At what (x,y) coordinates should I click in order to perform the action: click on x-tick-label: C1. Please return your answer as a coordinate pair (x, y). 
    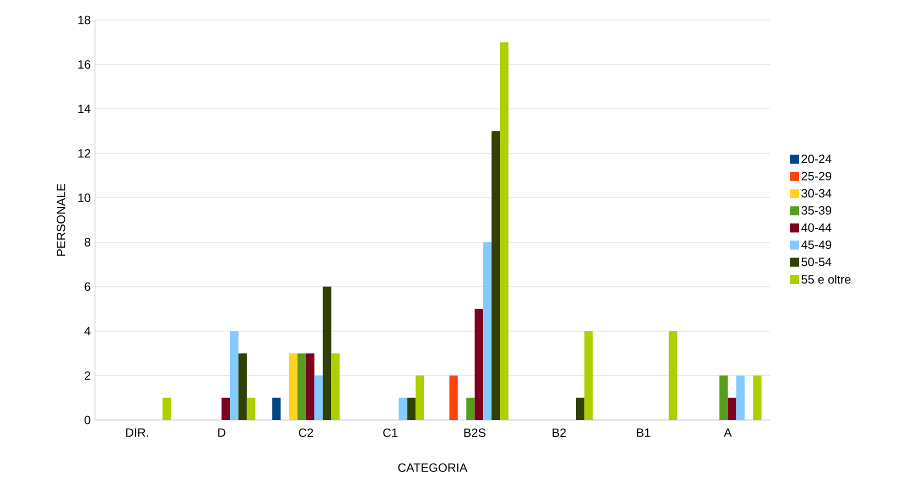
    Looking at the image, I should click on (390, 432).